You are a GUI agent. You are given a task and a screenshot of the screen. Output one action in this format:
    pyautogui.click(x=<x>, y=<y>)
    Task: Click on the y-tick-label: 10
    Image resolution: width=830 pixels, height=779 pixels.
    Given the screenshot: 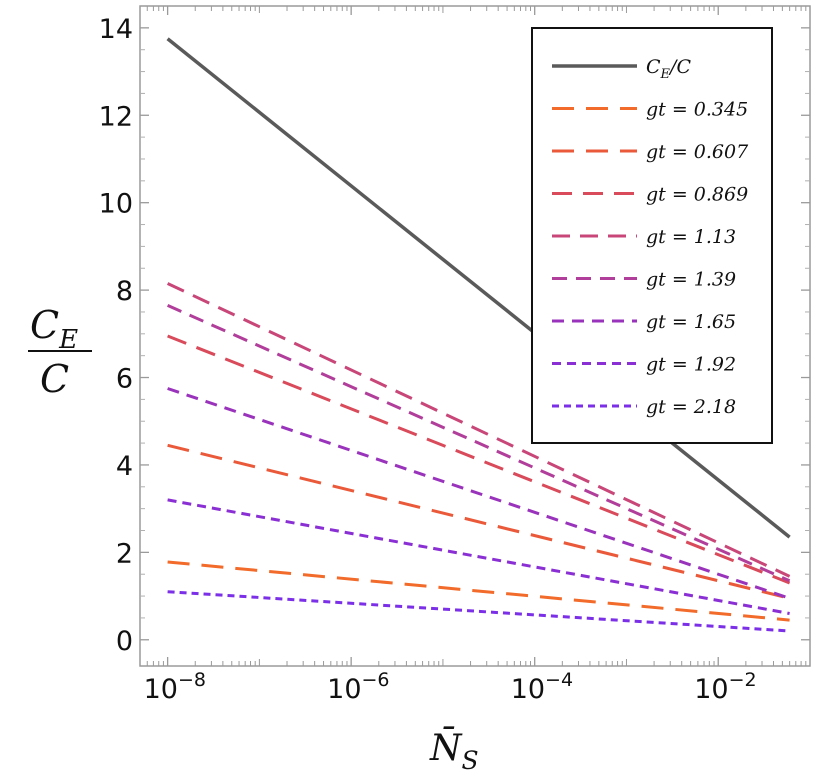 What is the action you would take?
    pyautogui.click(x=116, y=204)
    